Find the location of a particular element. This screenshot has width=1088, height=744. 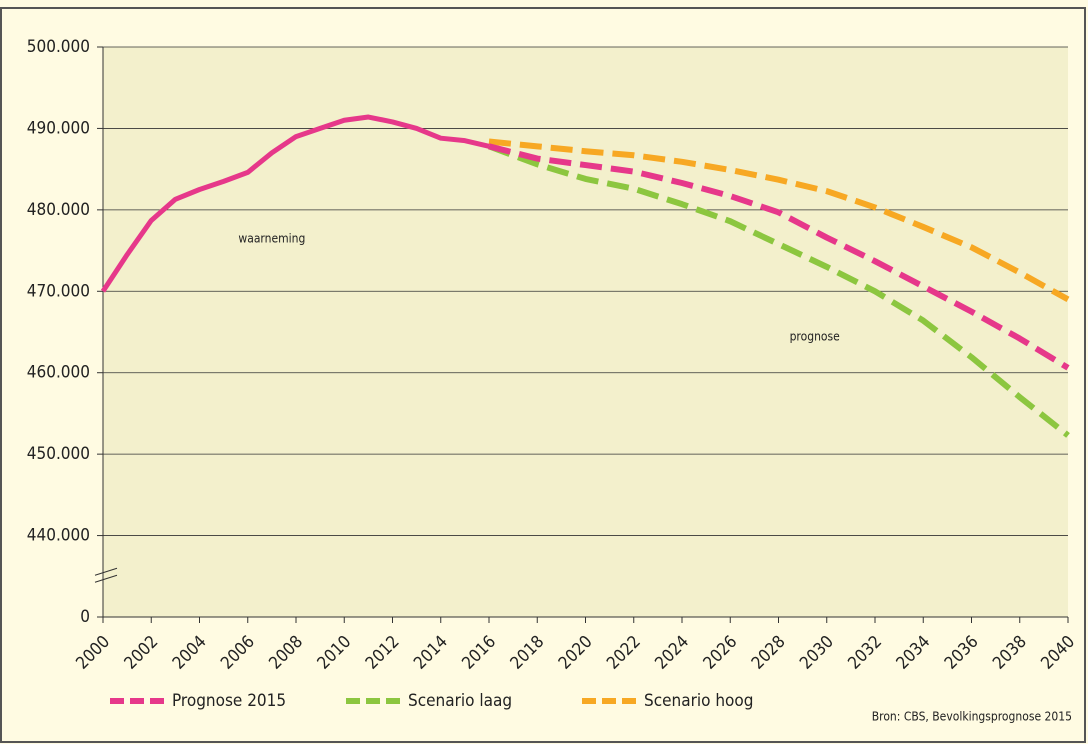

y-tick-label: 450.000 is located at coordinates (58, 454).